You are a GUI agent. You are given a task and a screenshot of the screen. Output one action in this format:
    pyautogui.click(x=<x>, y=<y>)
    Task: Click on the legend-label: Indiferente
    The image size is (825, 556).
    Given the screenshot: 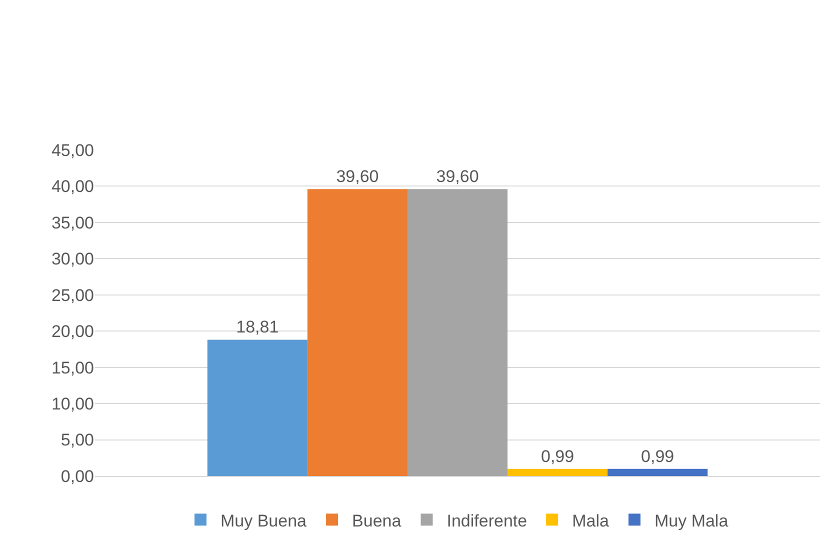 What is the action you would take?
    pyautogui.click(x=487, y=520)
    